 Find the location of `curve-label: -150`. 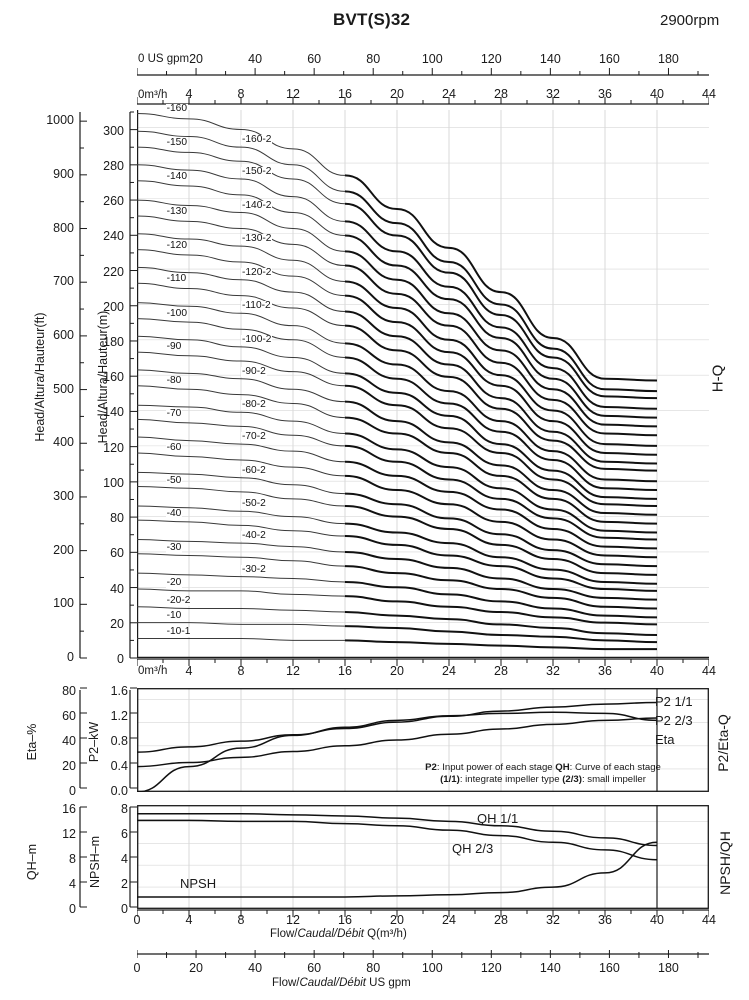

curve-label: -150 is located at coordinates (176, 143).